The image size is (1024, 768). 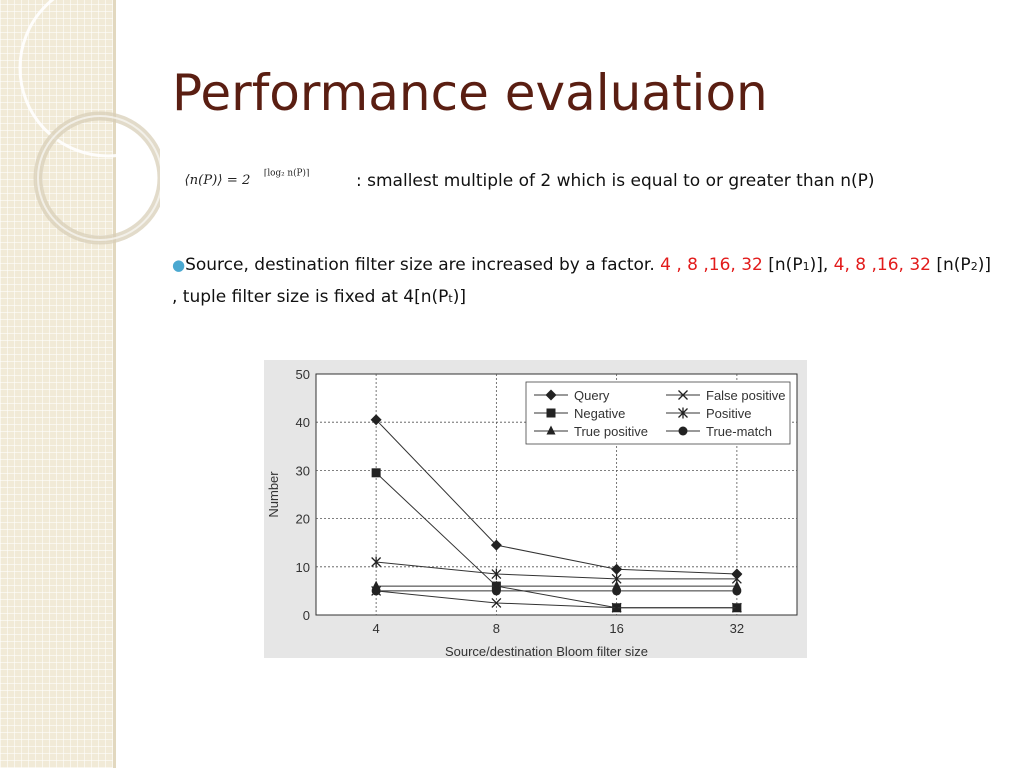 What do you see at coordinates (376, 628) in the screenshot?
I see `x-tick-label: 4` at bounding box center [376, 628].